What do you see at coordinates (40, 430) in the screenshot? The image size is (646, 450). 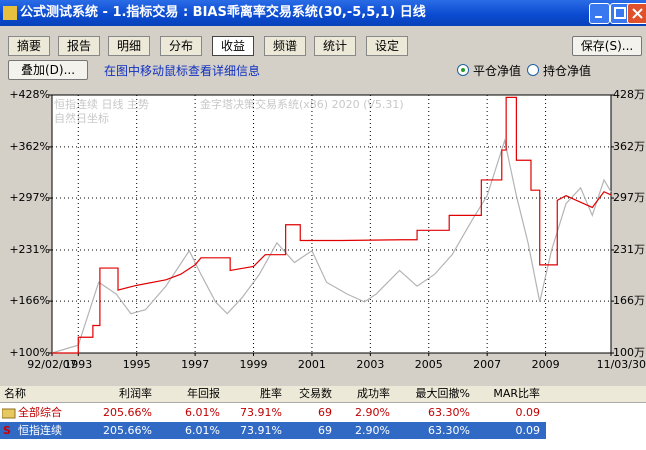 I see `table-cell: 恒指连续` at bounding box center [40, 430].